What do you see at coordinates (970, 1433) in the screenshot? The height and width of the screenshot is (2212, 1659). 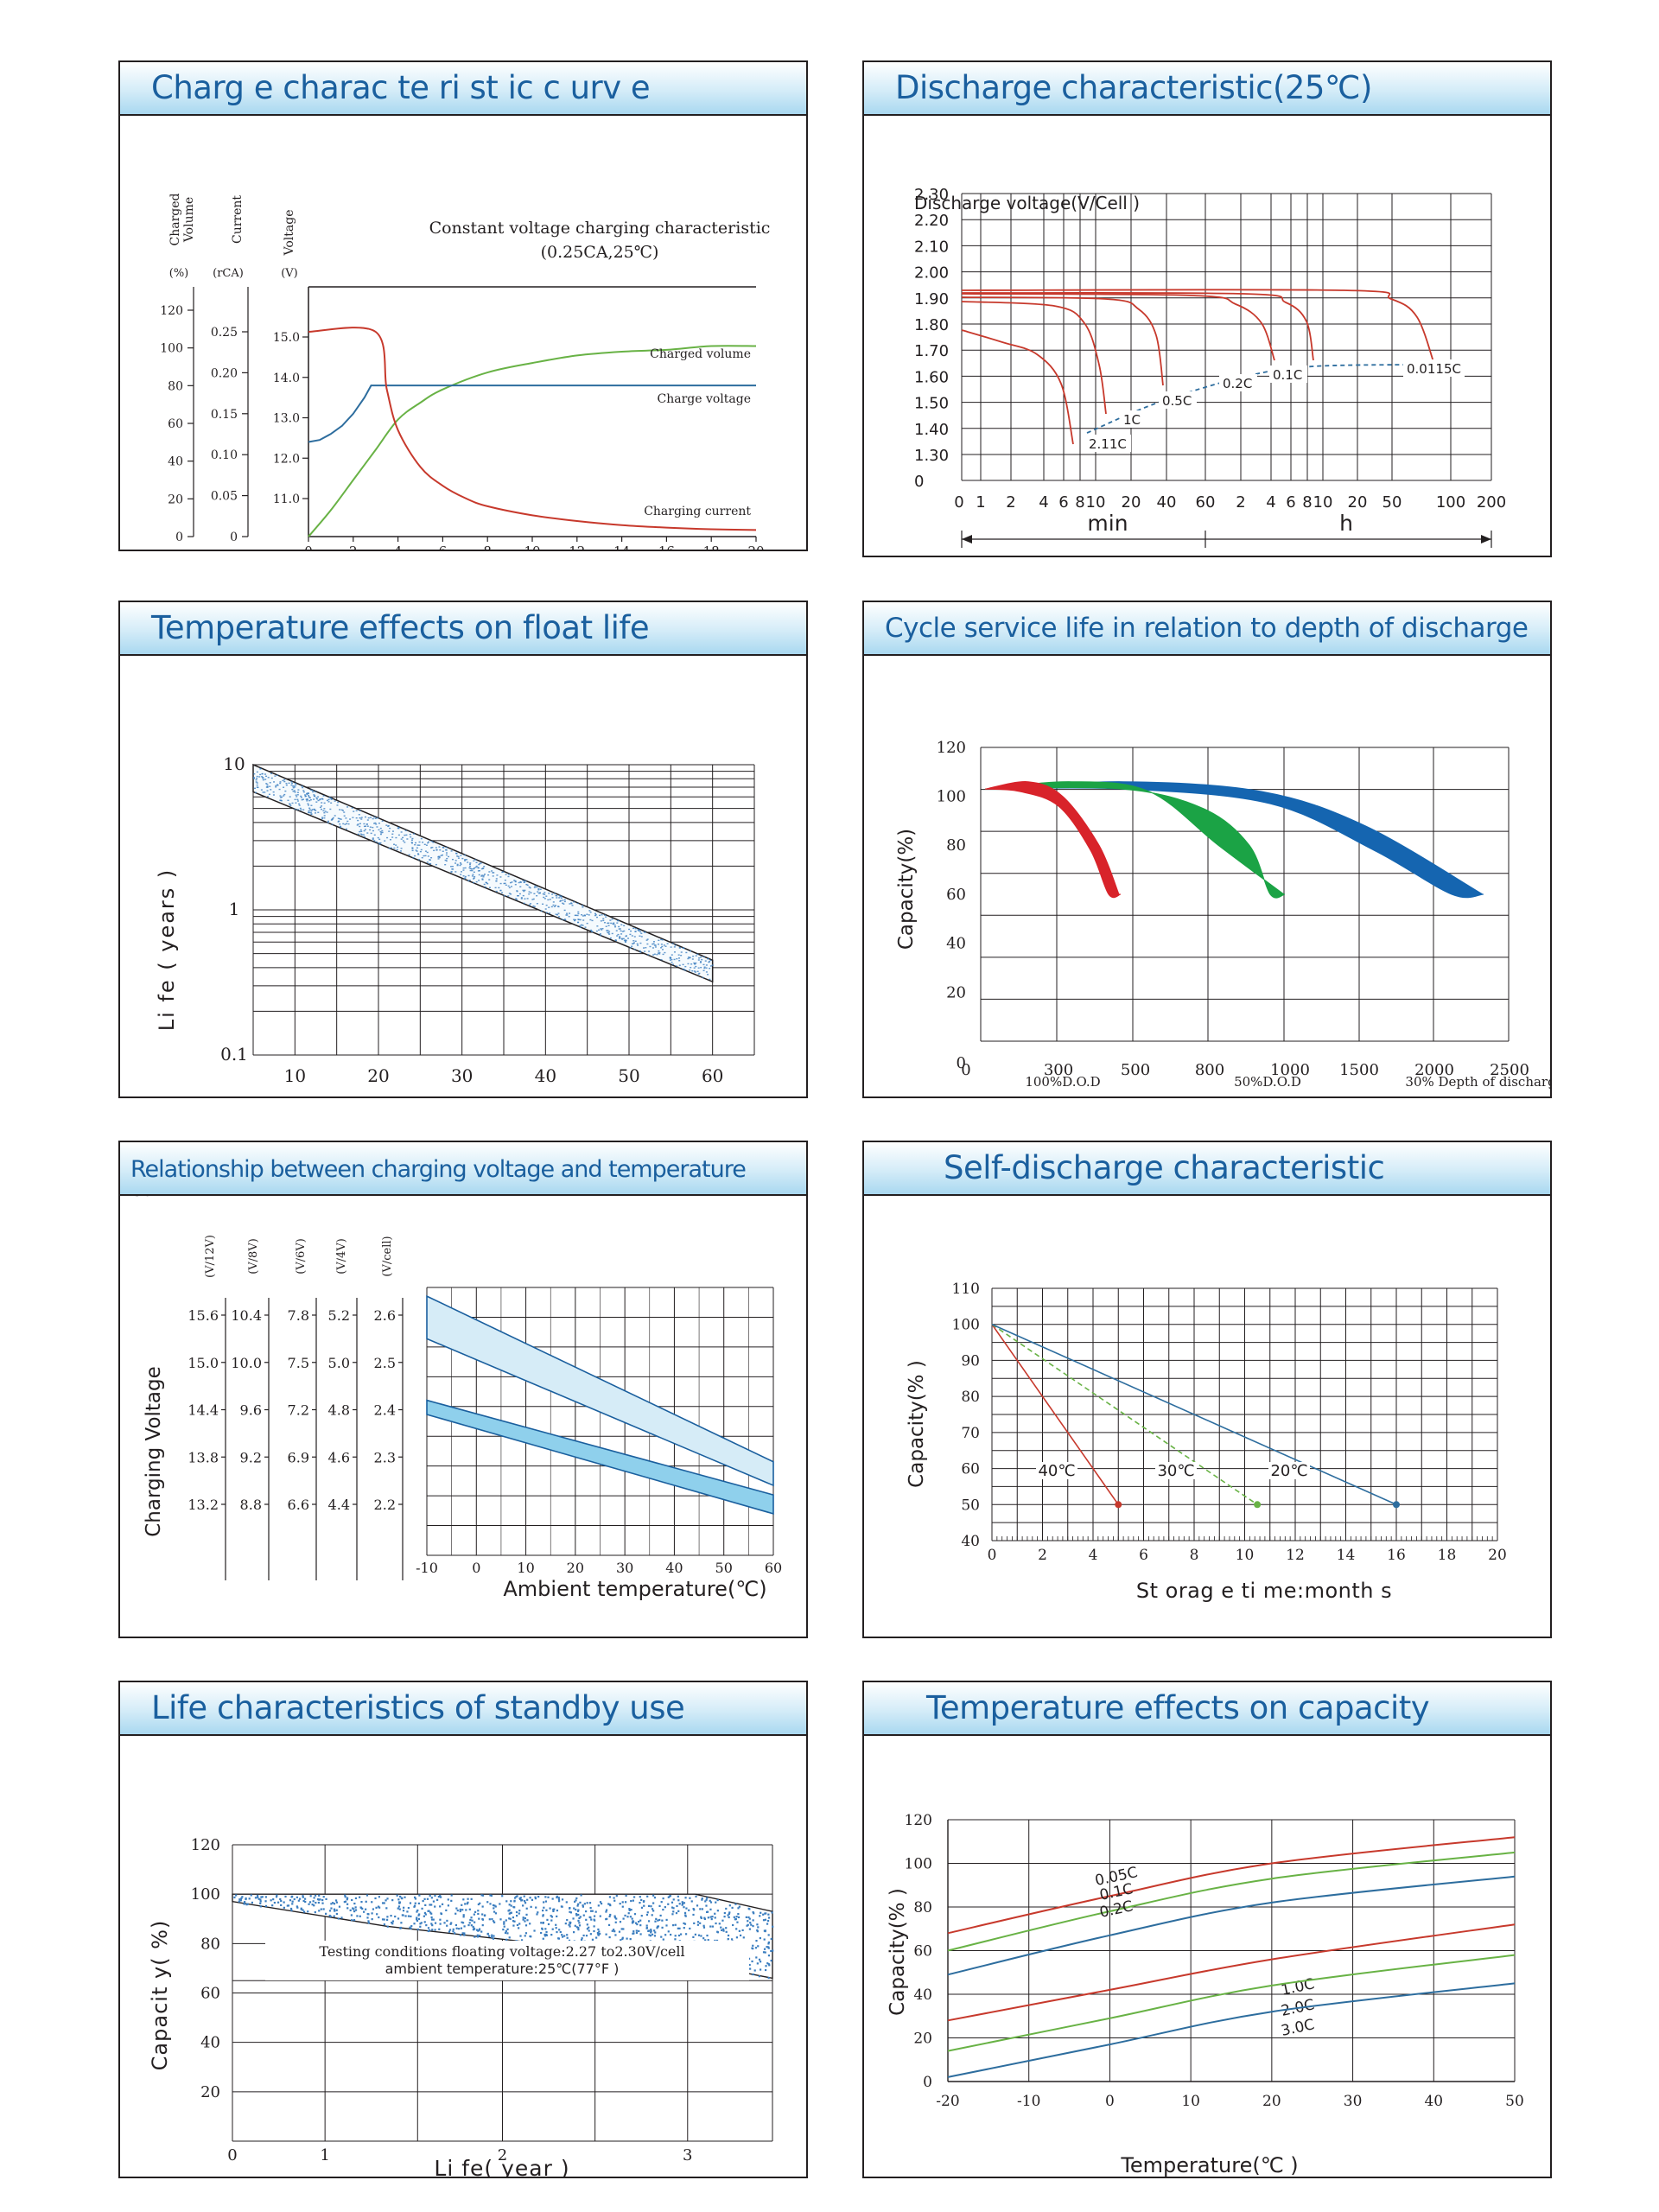 I see `y-tick-label: 70` at bounding box center [970, 1433].